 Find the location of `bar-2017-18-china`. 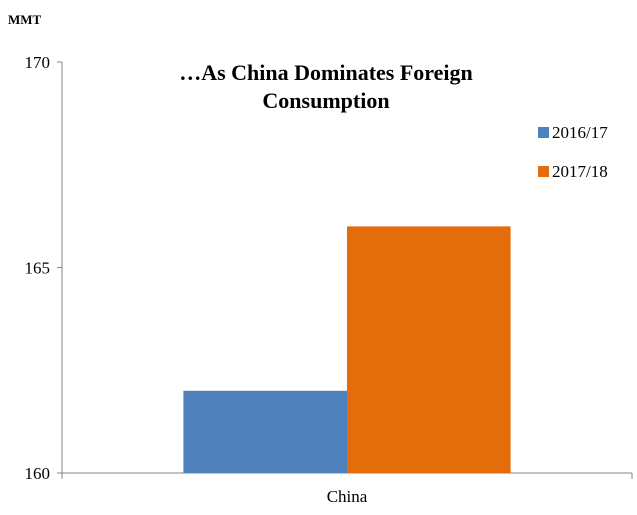

bar-2017-18-china is located at coordinates (429, 349).